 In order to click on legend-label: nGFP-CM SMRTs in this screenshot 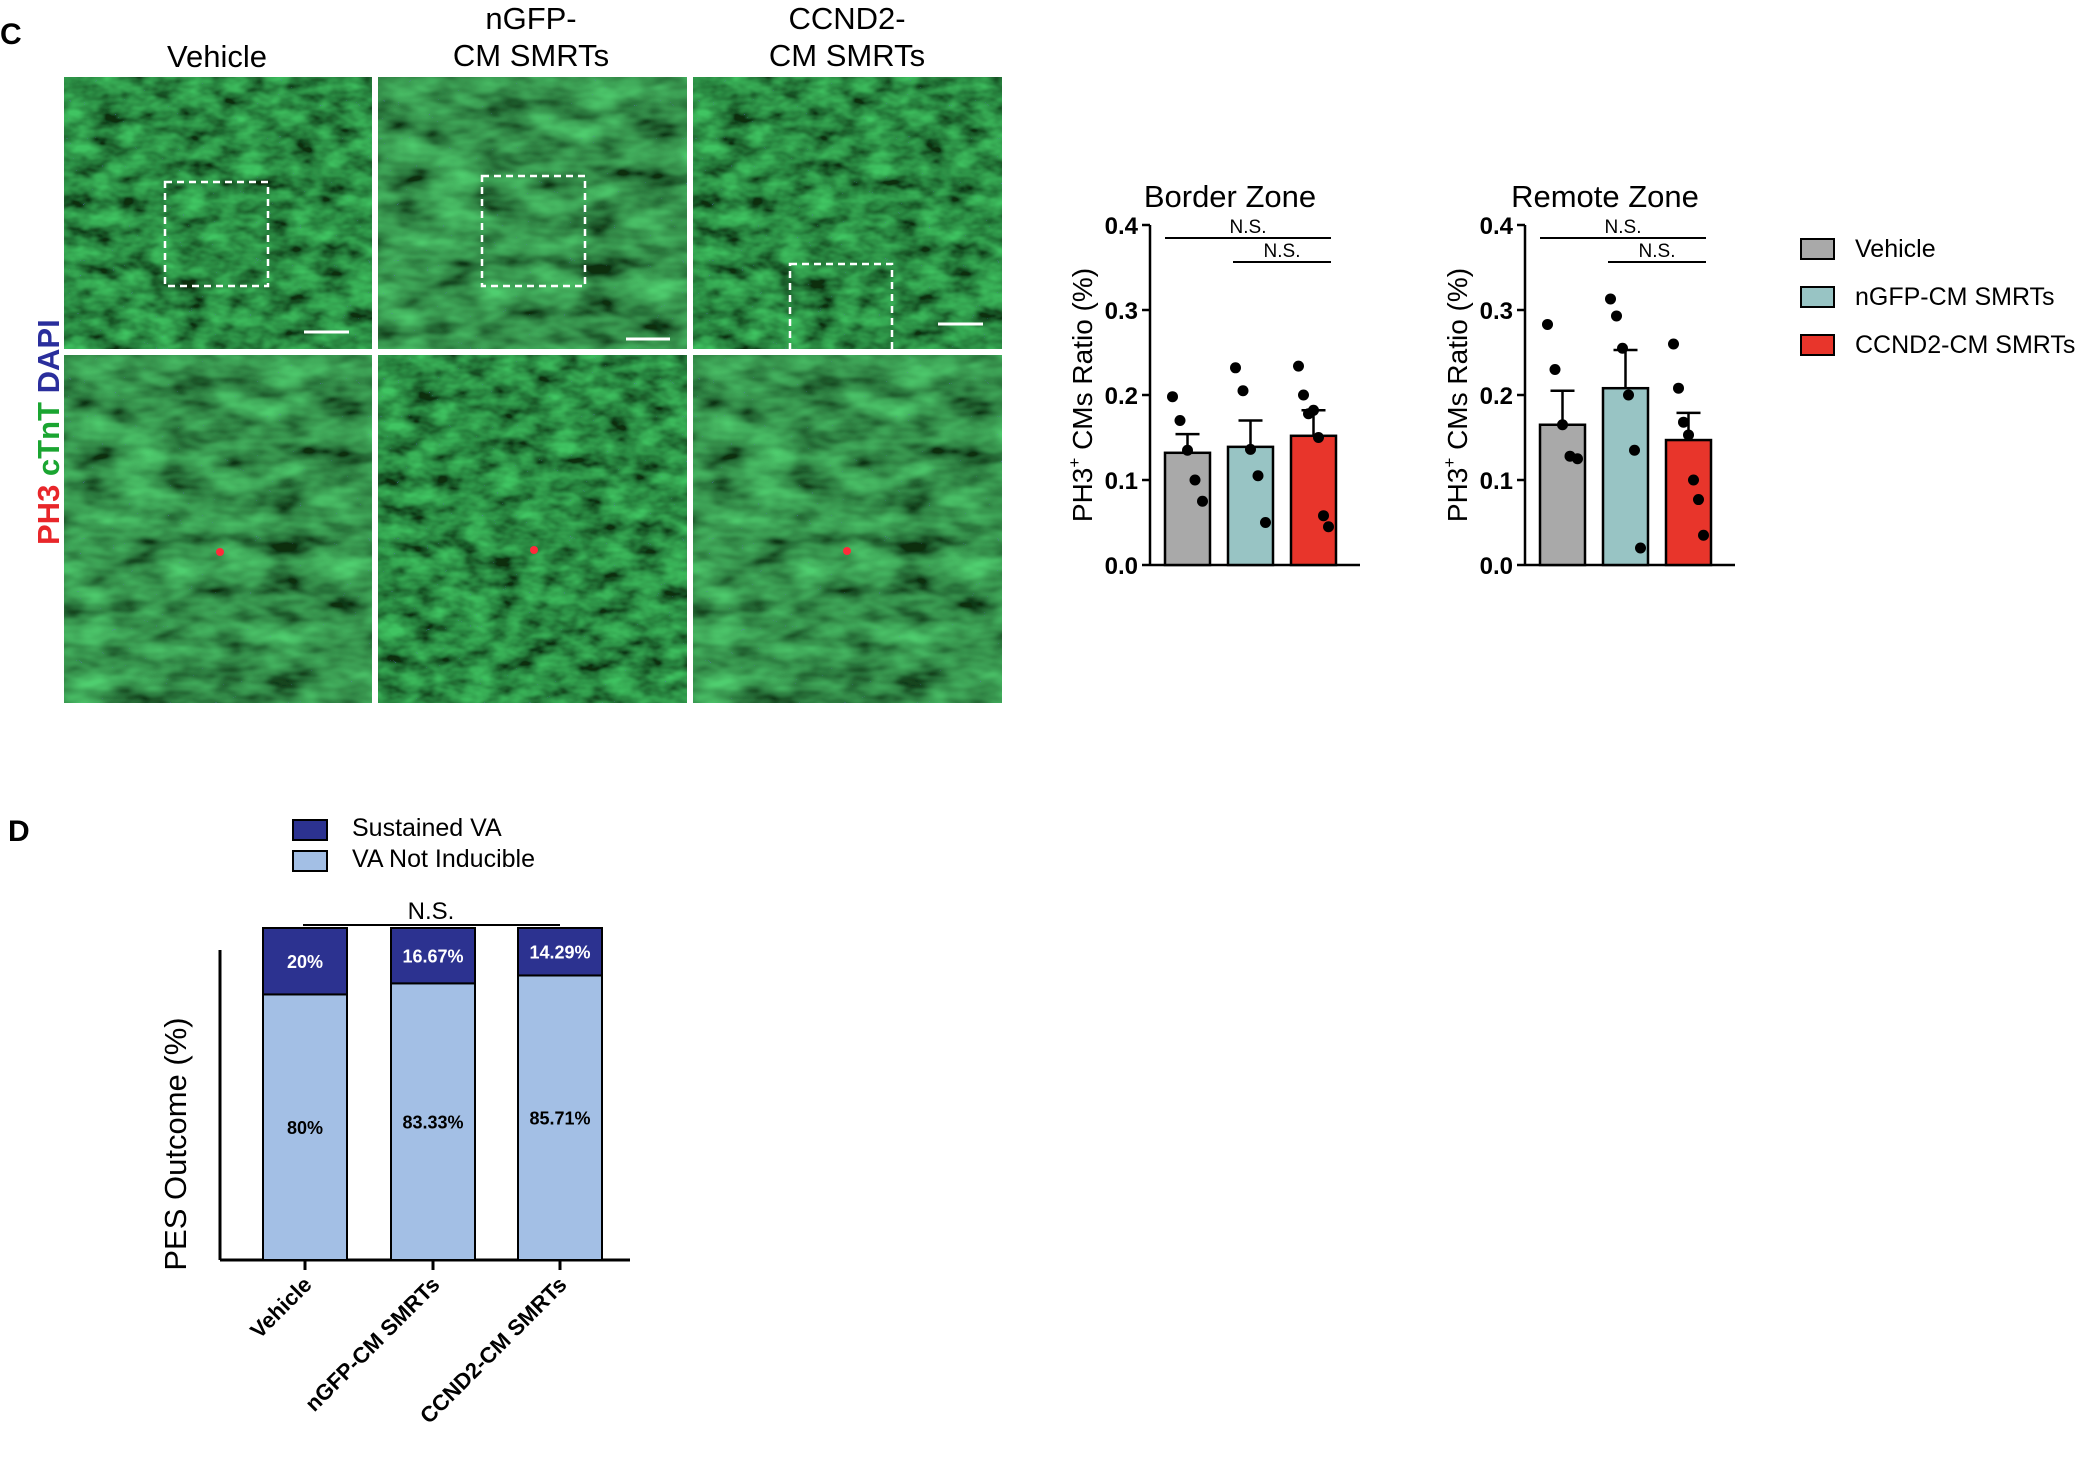, I will do `click(1955, 297)`.